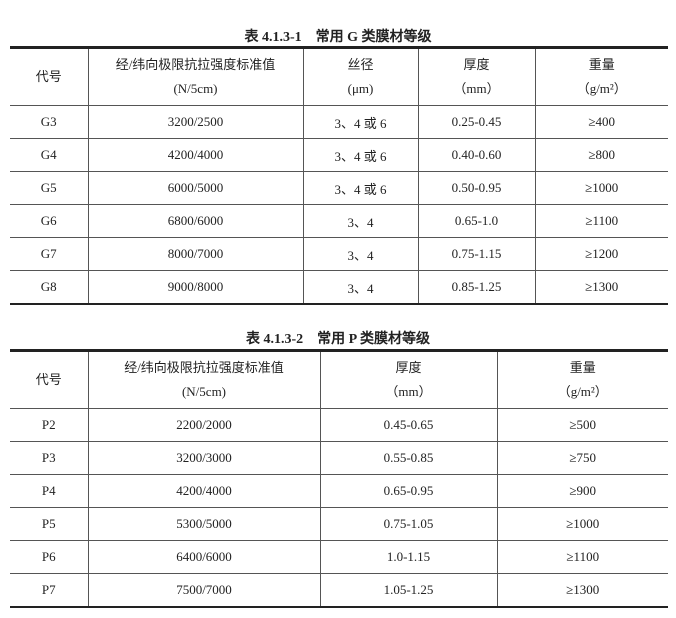 This screenshot has width=676, height=618. I want to click on table-row: G5 6000/5000 3、4 或 6 0.50-0.95 ≥1000, so click(339, 188).